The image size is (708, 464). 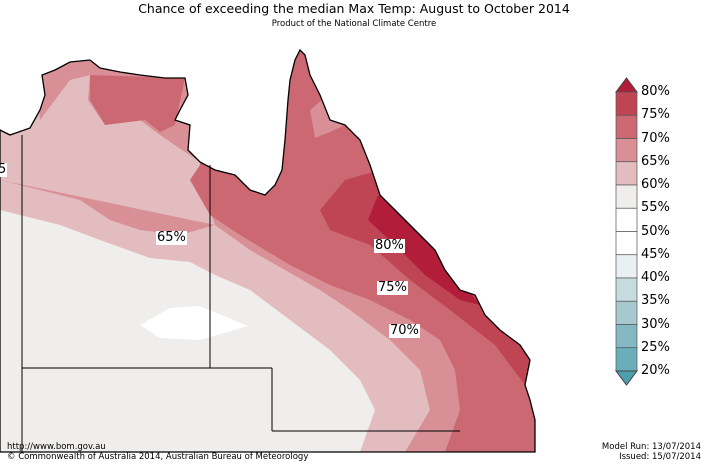 What do you see at coordinates (389, 245) in the screenshot?
I see `map-label-80: 80%` at bounding box center [389, 245].